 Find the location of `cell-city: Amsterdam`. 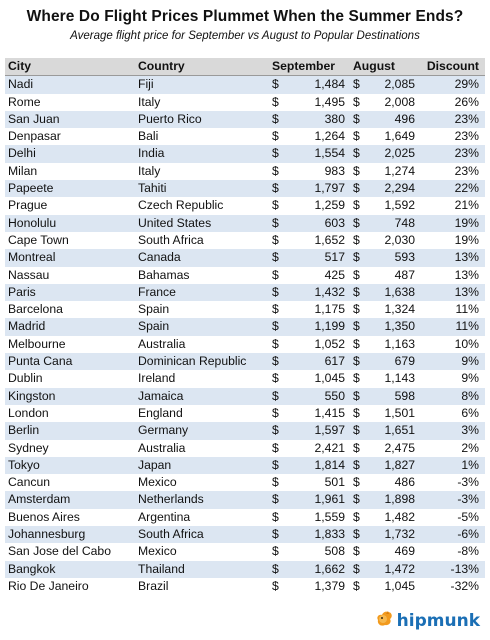

cell-city: Amsterdam is located at coordinates (39, 499).